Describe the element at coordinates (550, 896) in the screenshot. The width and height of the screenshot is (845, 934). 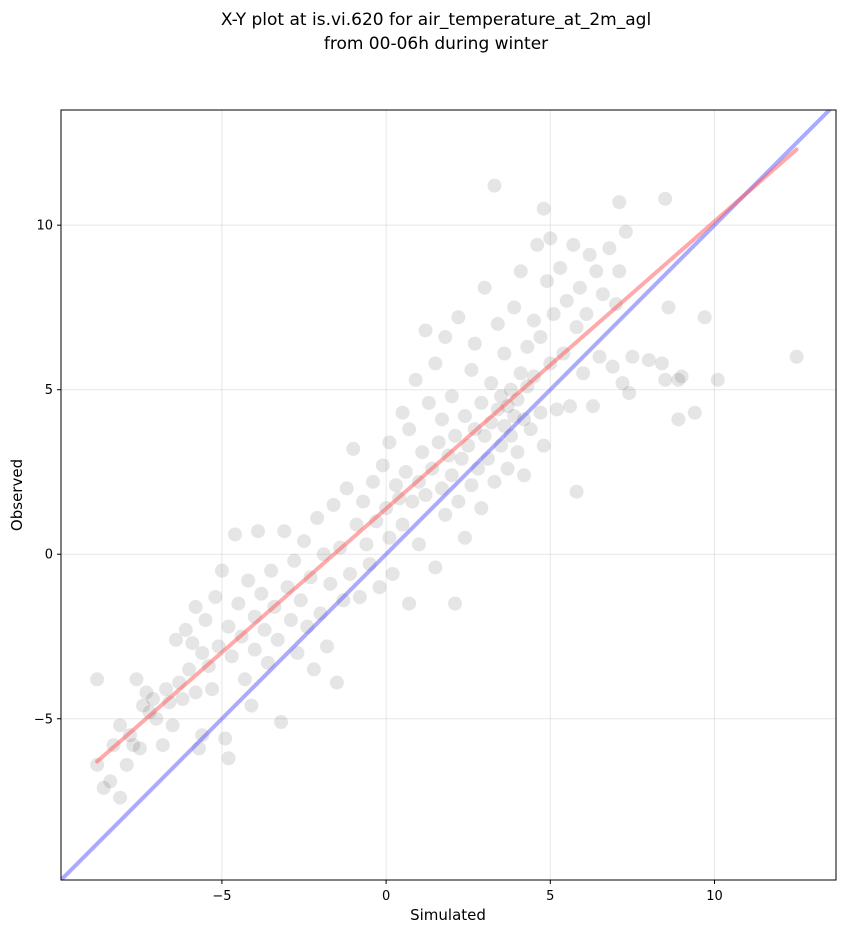
I see `x-tick-label: 5` at that location.